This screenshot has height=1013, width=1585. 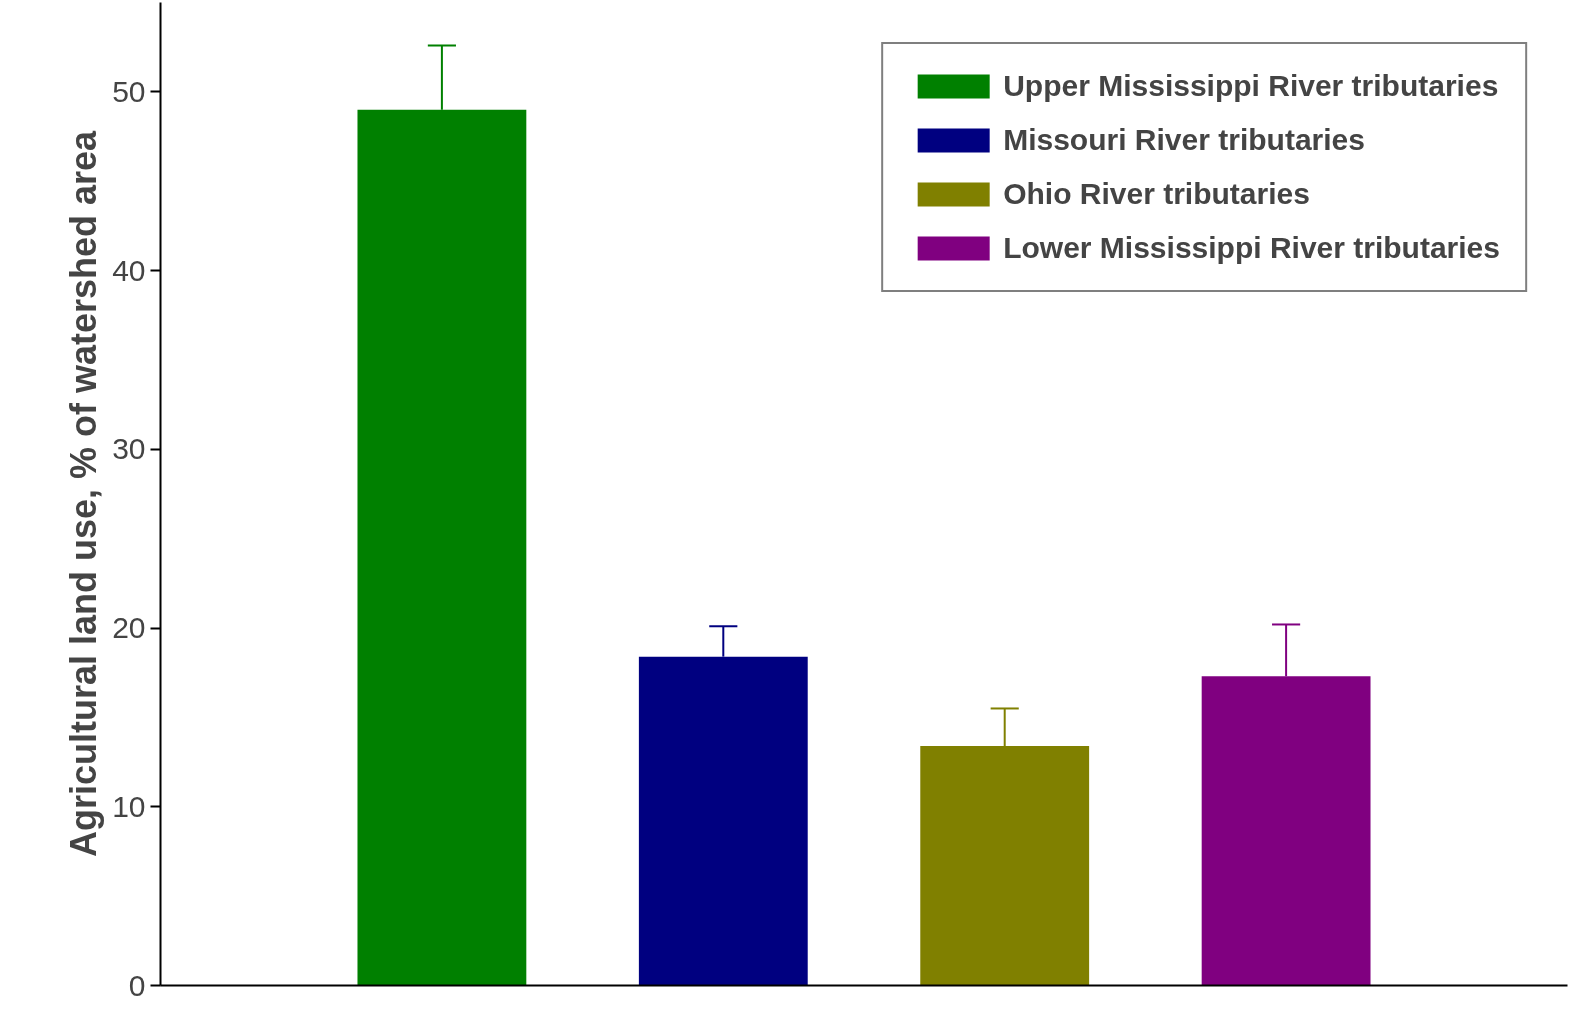 What do you see at coordinates (129, 806) in the screenshot?
I see `y-tick-label: 10` at bounding box center [129, 806].